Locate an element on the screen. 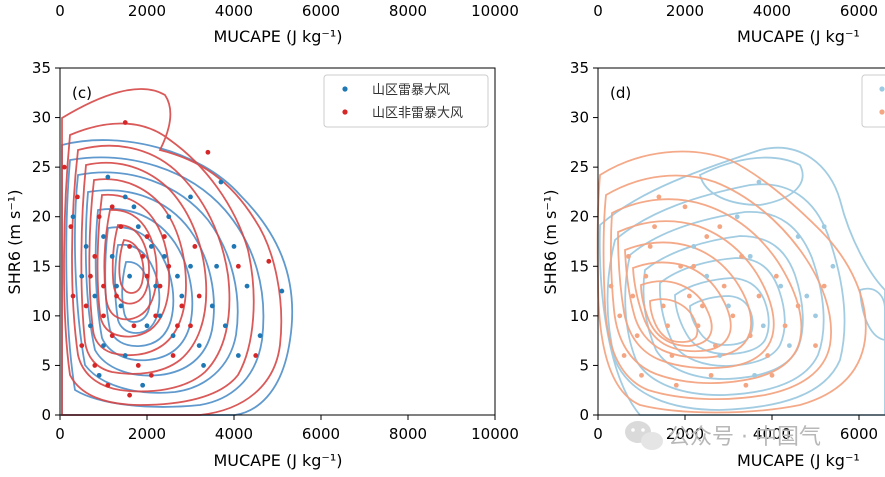  panel-c-ytick-label: 35 is located at coordinates (41, 68).